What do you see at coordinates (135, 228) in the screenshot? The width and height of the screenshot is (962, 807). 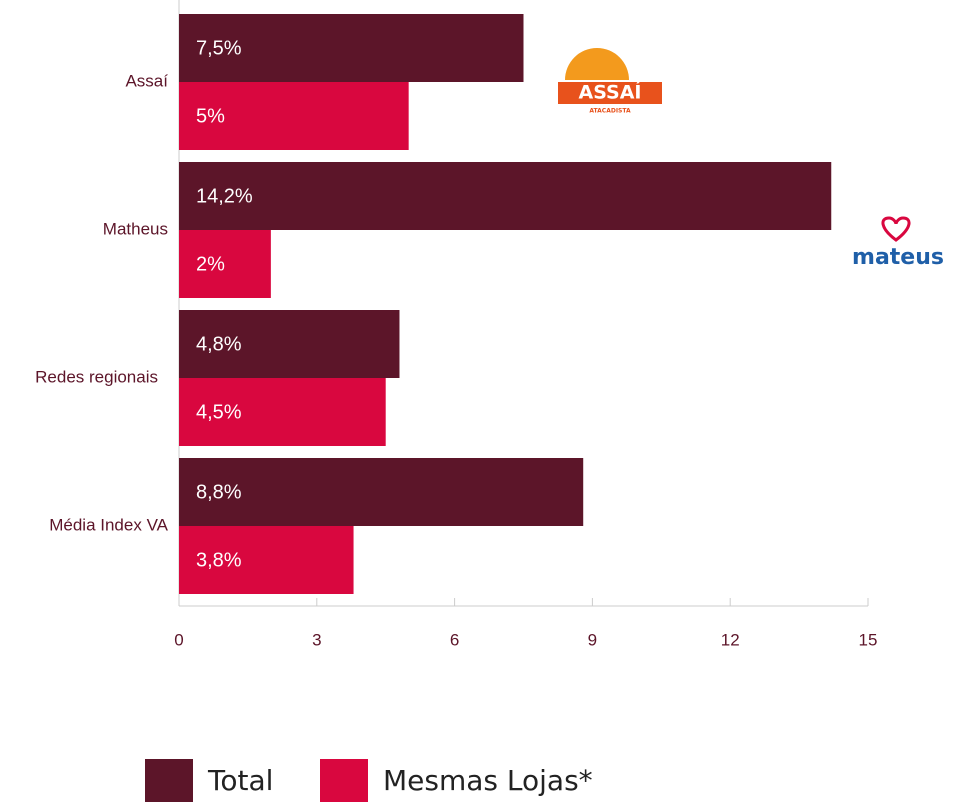 I see `category-label: Matheus` at bounding box center [135, 228].